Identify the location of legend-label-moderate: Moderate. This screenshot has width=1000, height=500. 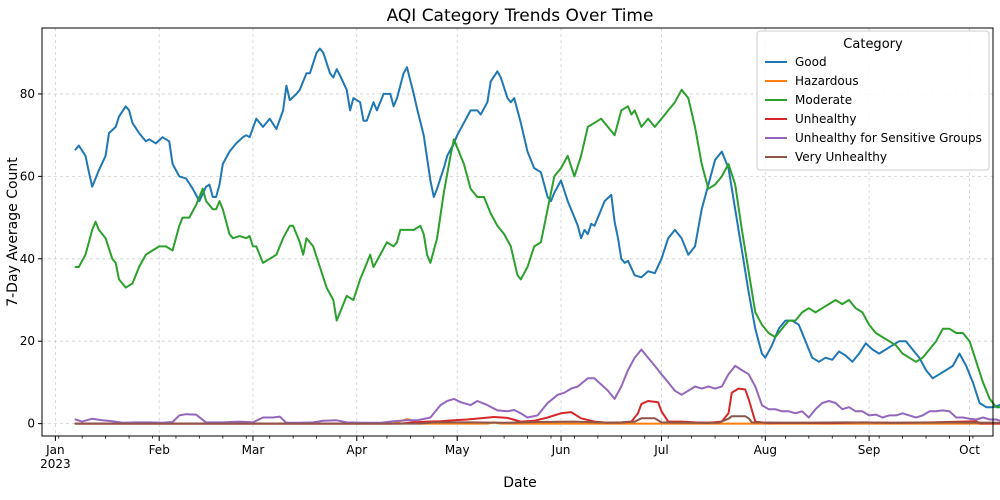
(823, 100).